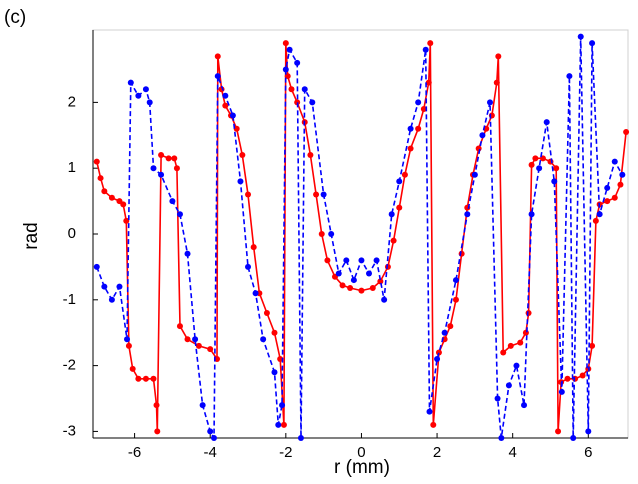 This screenshot has width=638, height=484. Describe the element at coordinates (588, 452) in the screenshot. I see `x-tick-label: 6` at that location.